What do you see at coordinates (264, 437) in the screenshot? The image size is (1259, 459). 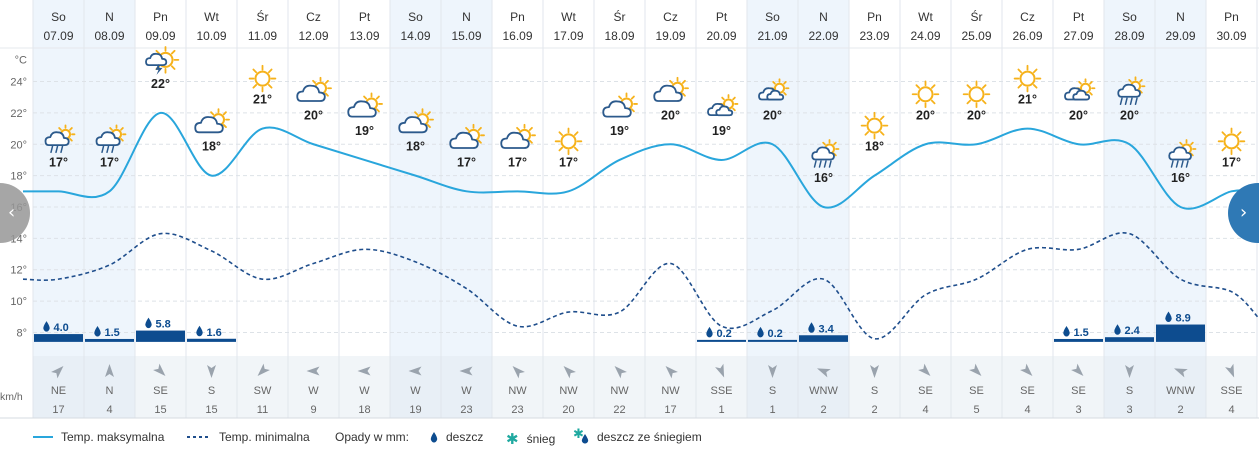 I see `legend-min-label: Temp. minimalna` at bounding box center [264, 437].